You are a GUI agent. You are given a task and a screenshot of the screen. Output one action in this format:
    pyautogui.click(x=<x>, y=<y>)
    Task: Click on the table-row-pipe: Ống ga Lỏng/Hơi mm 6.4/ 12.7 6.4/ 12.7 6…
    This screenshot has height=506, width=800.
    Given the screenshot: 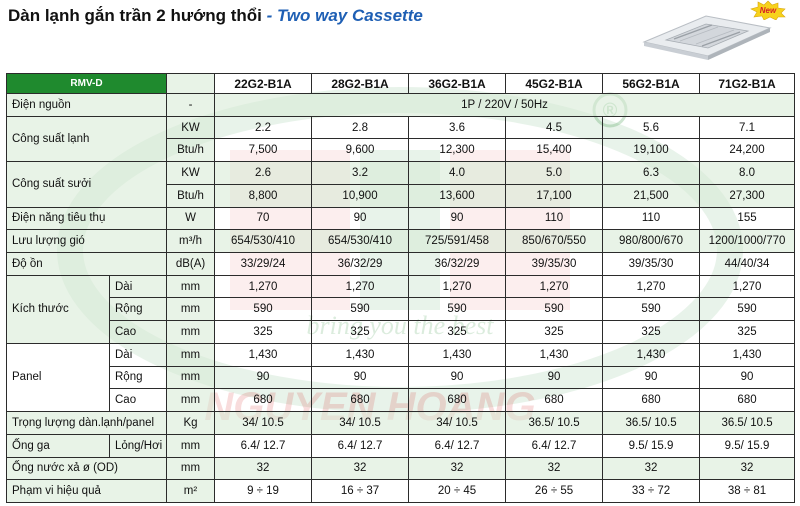 What is the action you would take?
    pyautogui.click(x=401, y=445)
    